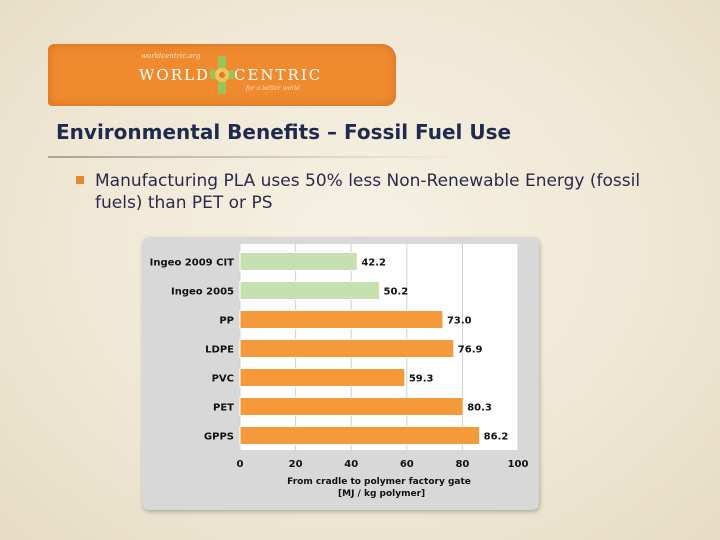  I want to click on category-label: Ingeo 2009 CIT, so click(192, 263).